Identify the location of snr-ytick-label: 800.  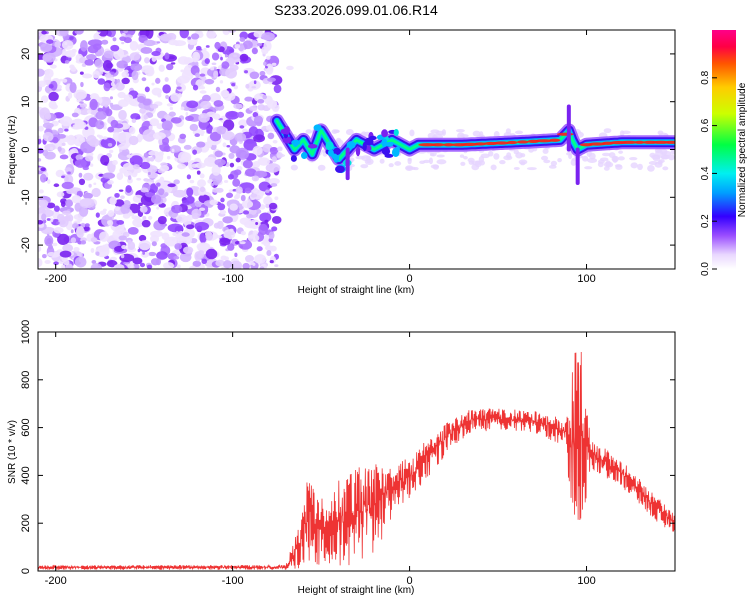
(26, 380).